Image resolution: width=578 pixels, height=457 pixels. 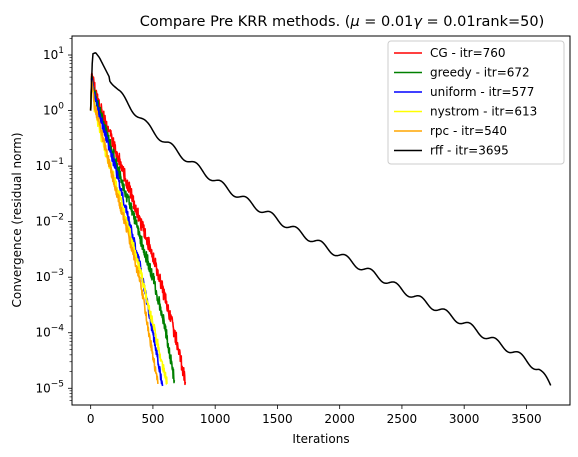 I want to click on y-tick-label-4: 10⁻³, so click(x=49, y=276).